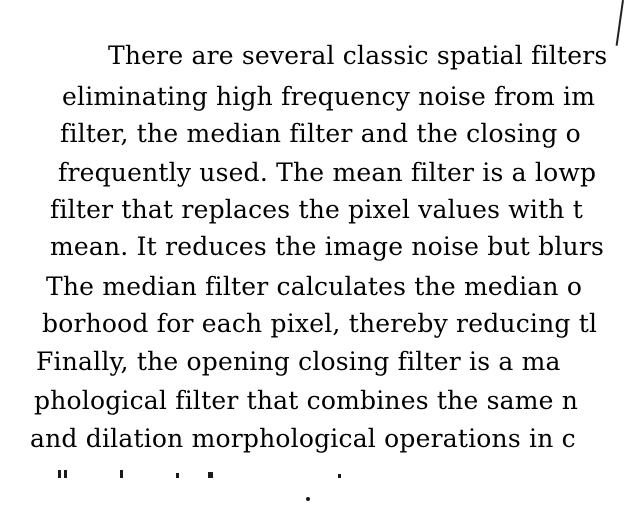 This screenshot has width=640, height=520. Describe the element at coordinates (619, 23) in the screenshot. I see `page-edge-mark` at that location.